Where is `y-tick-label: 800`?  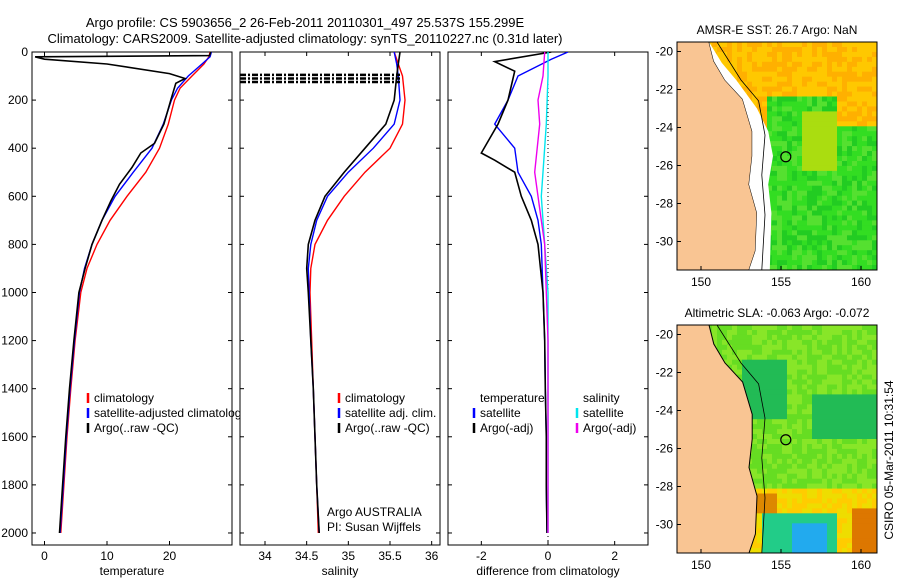
y-tick-label: 800 is located at coordinates (18, 244).